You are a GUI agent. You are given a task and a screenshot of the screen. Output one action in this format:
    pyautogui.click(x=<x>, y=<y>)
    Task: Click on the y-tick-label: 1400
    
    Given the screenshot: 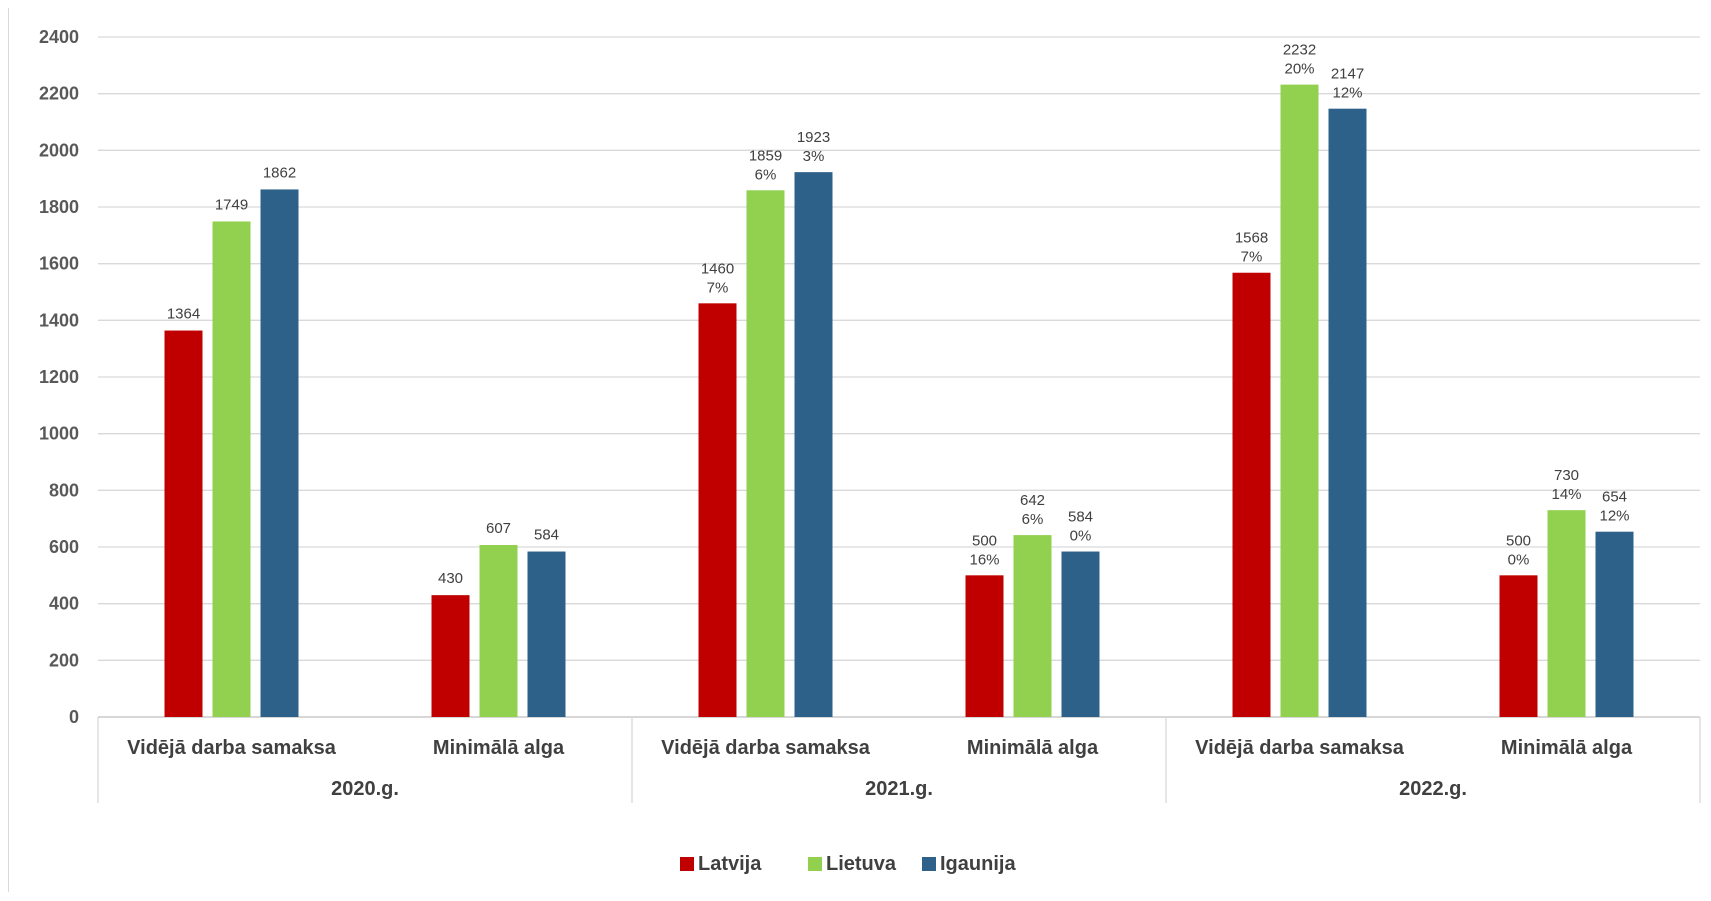 What is the action you would take?
    pyautogui.click(x=59, y=320)
    